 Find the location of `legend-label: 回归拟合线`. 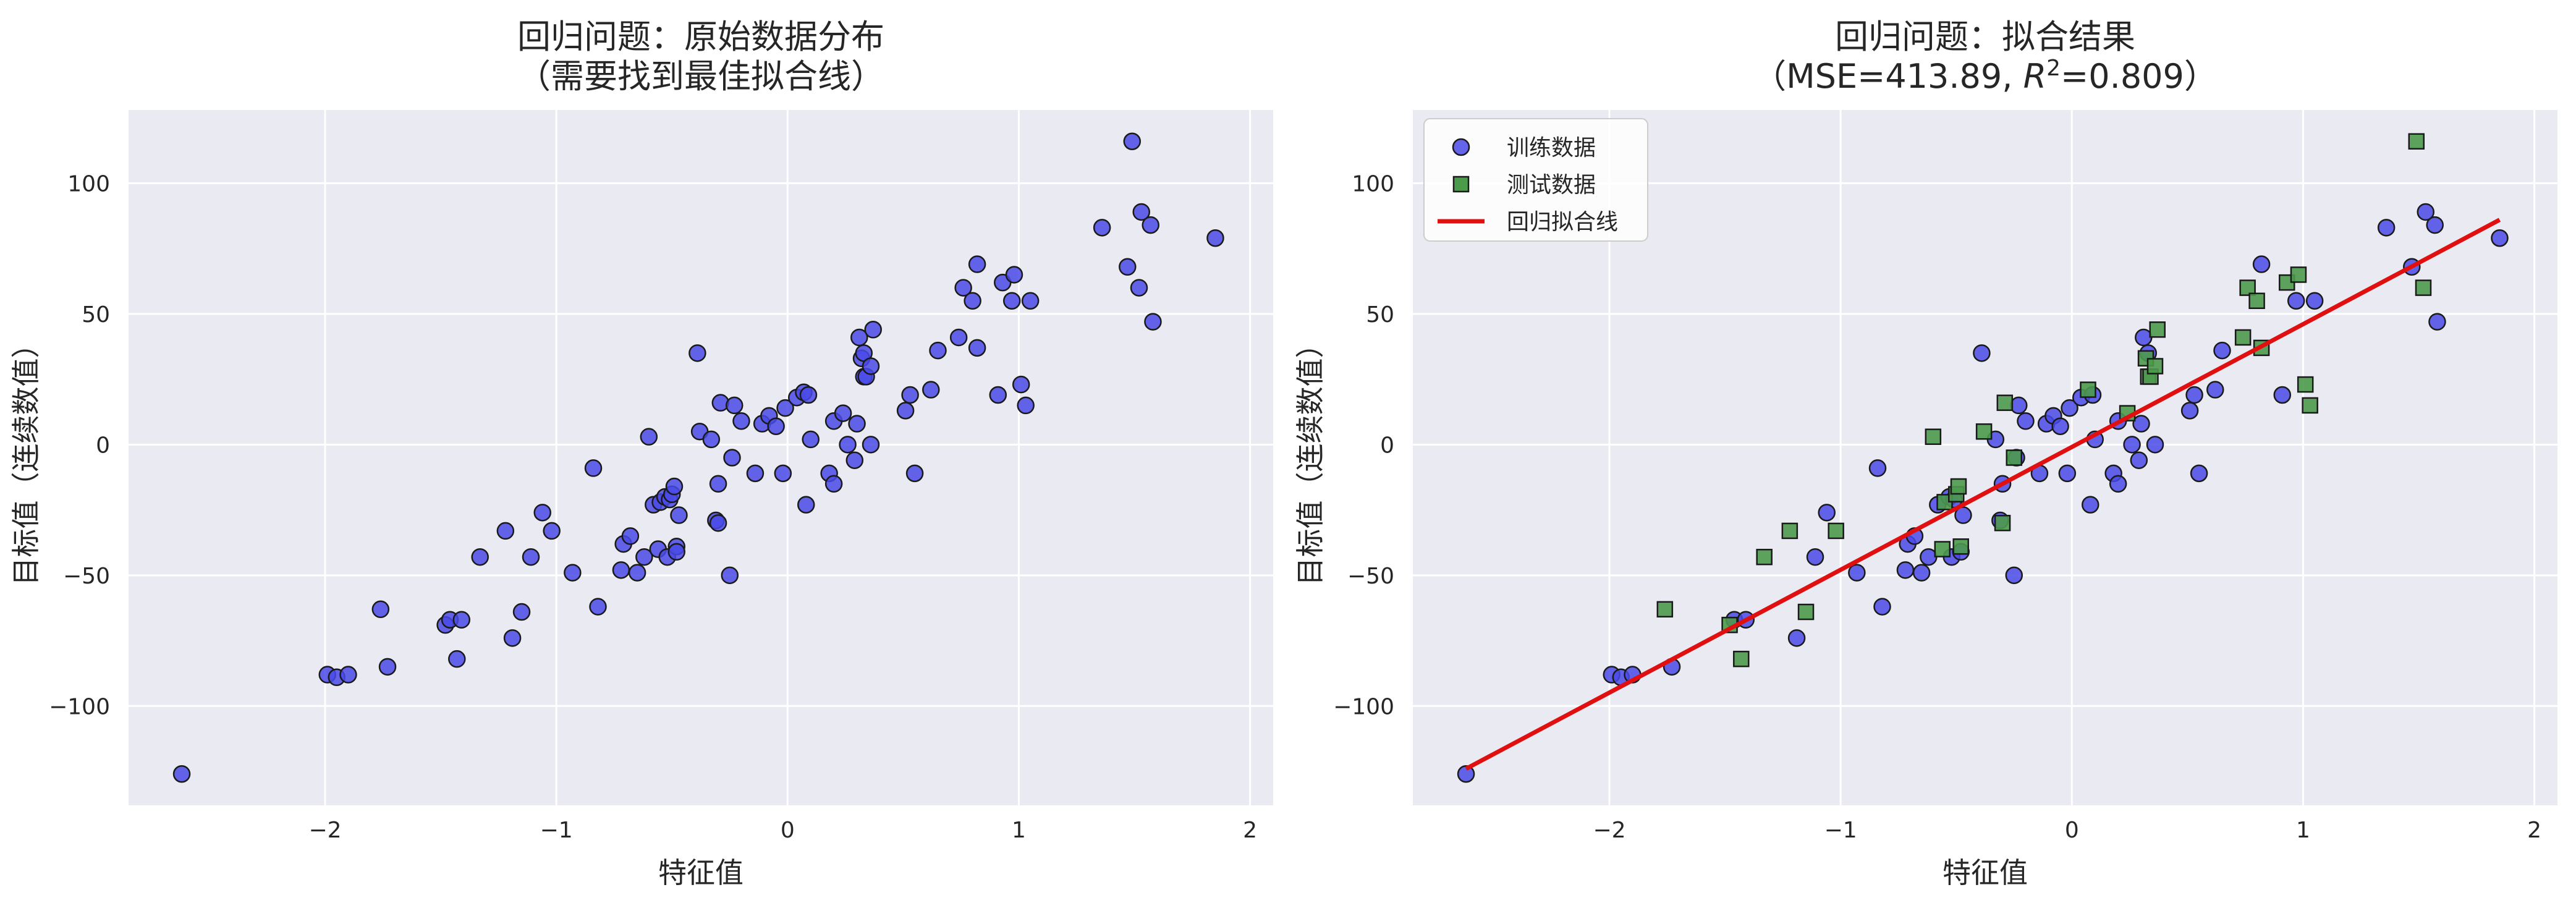

legend-label: 回归拟合线 is located at coordinates (1562, 222).